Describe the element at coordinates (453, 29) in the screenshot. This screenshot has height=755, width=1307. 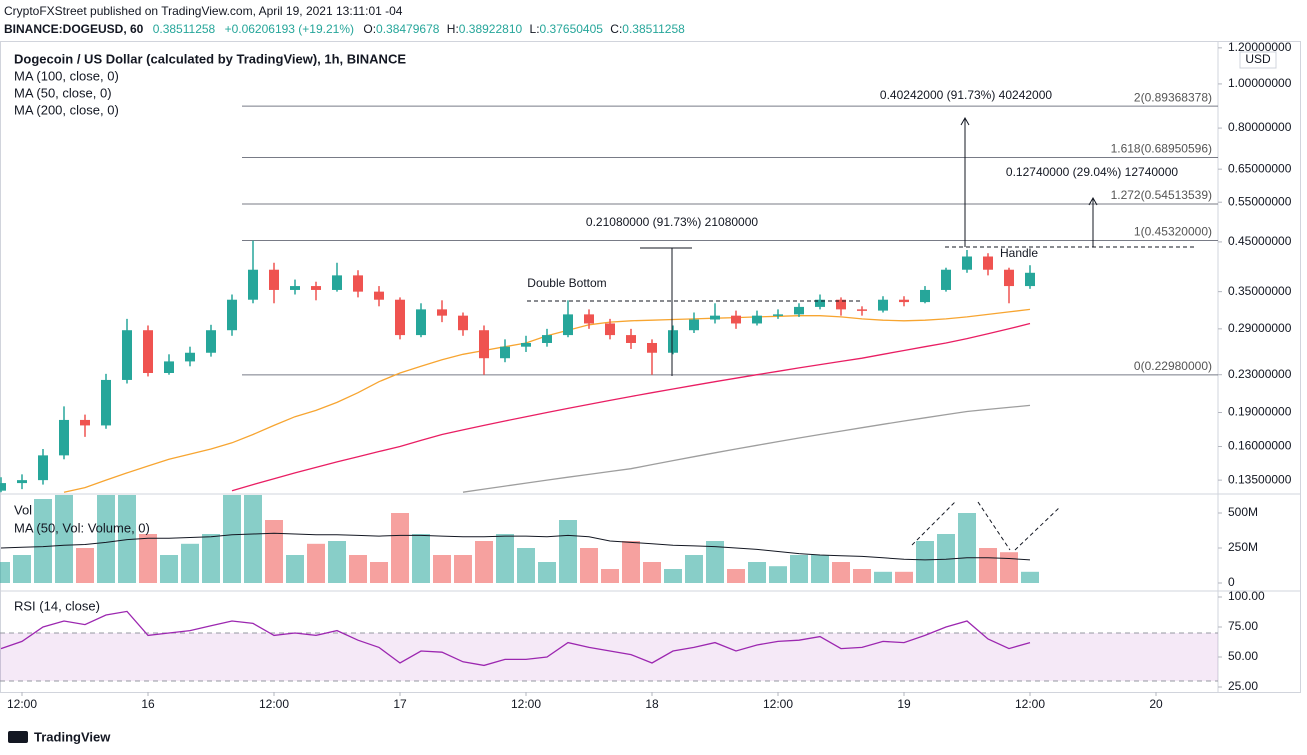
I see `h-label: H:` at that location.